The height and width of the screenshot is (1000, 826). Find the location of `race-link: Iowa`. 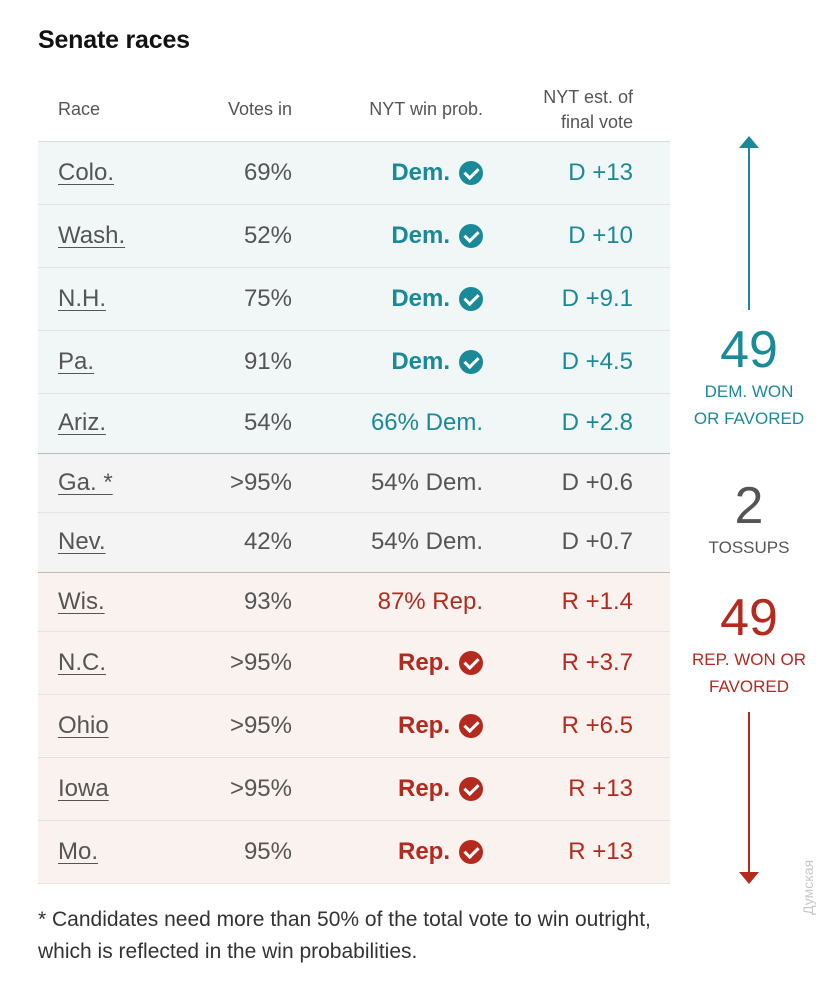

race-link: Iowa is located at coordinates (83, 788).